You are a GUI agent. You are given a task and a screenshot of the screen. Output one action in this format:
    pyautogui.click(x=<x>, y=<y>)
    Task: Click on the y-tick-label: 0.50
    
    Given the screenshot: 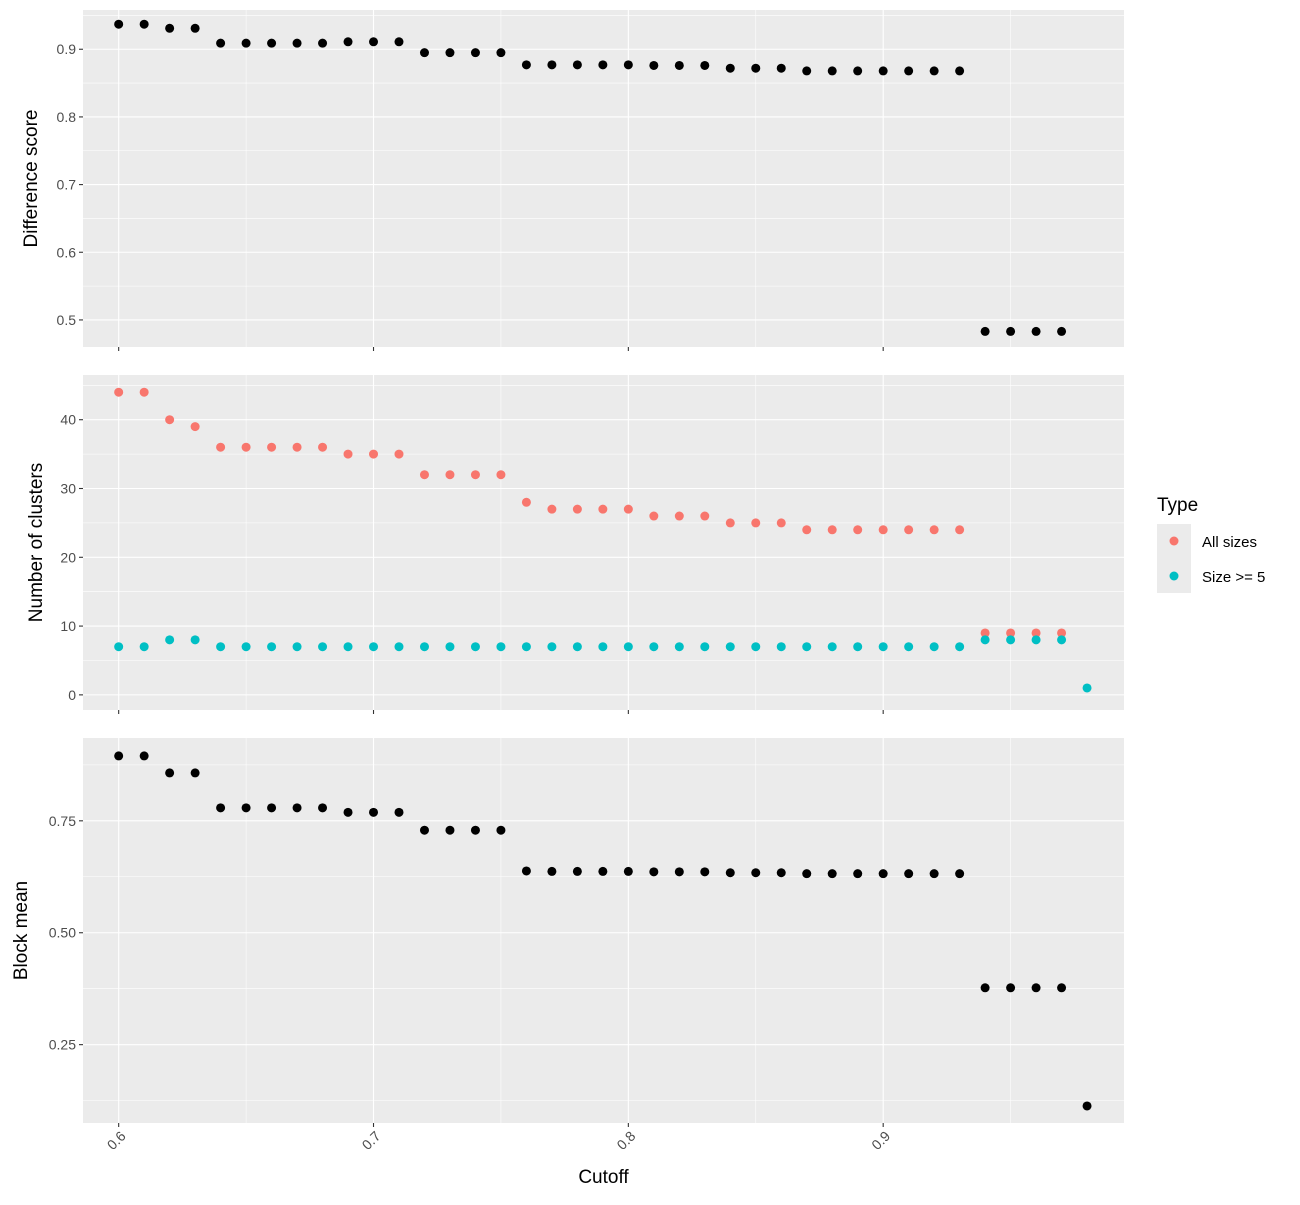 What is the action you would take?
    pyautogui.click(x=62, y=933)
    